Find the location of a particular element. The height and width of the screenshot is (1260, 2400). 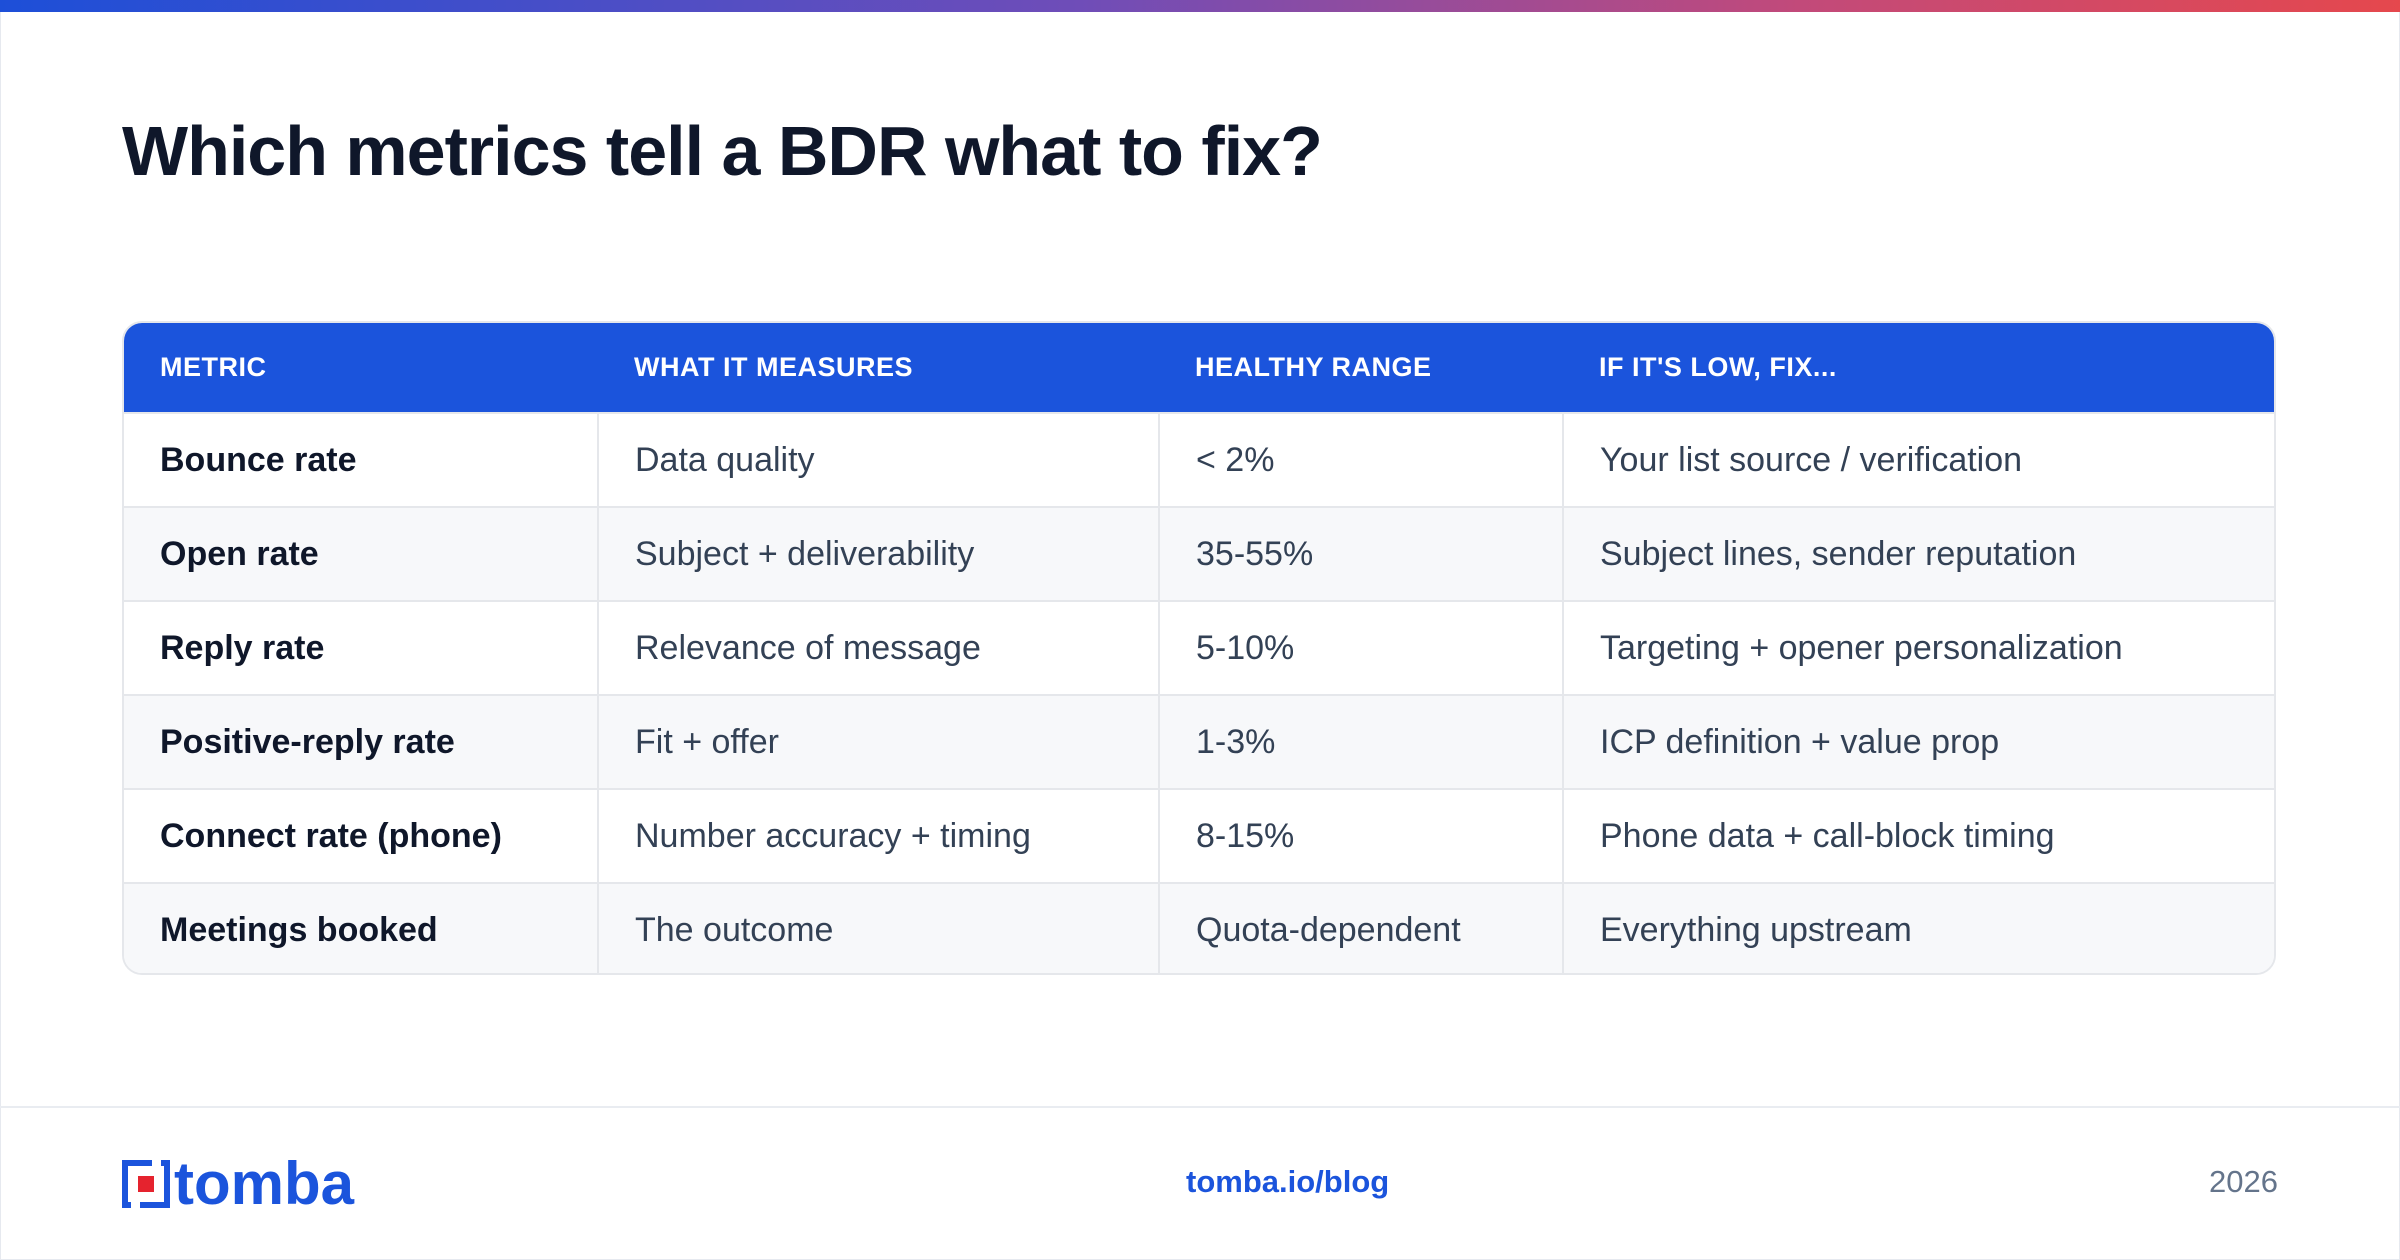

page-title: Which metrics tell a BDR what to fix? is located at coordinates (722, 151).